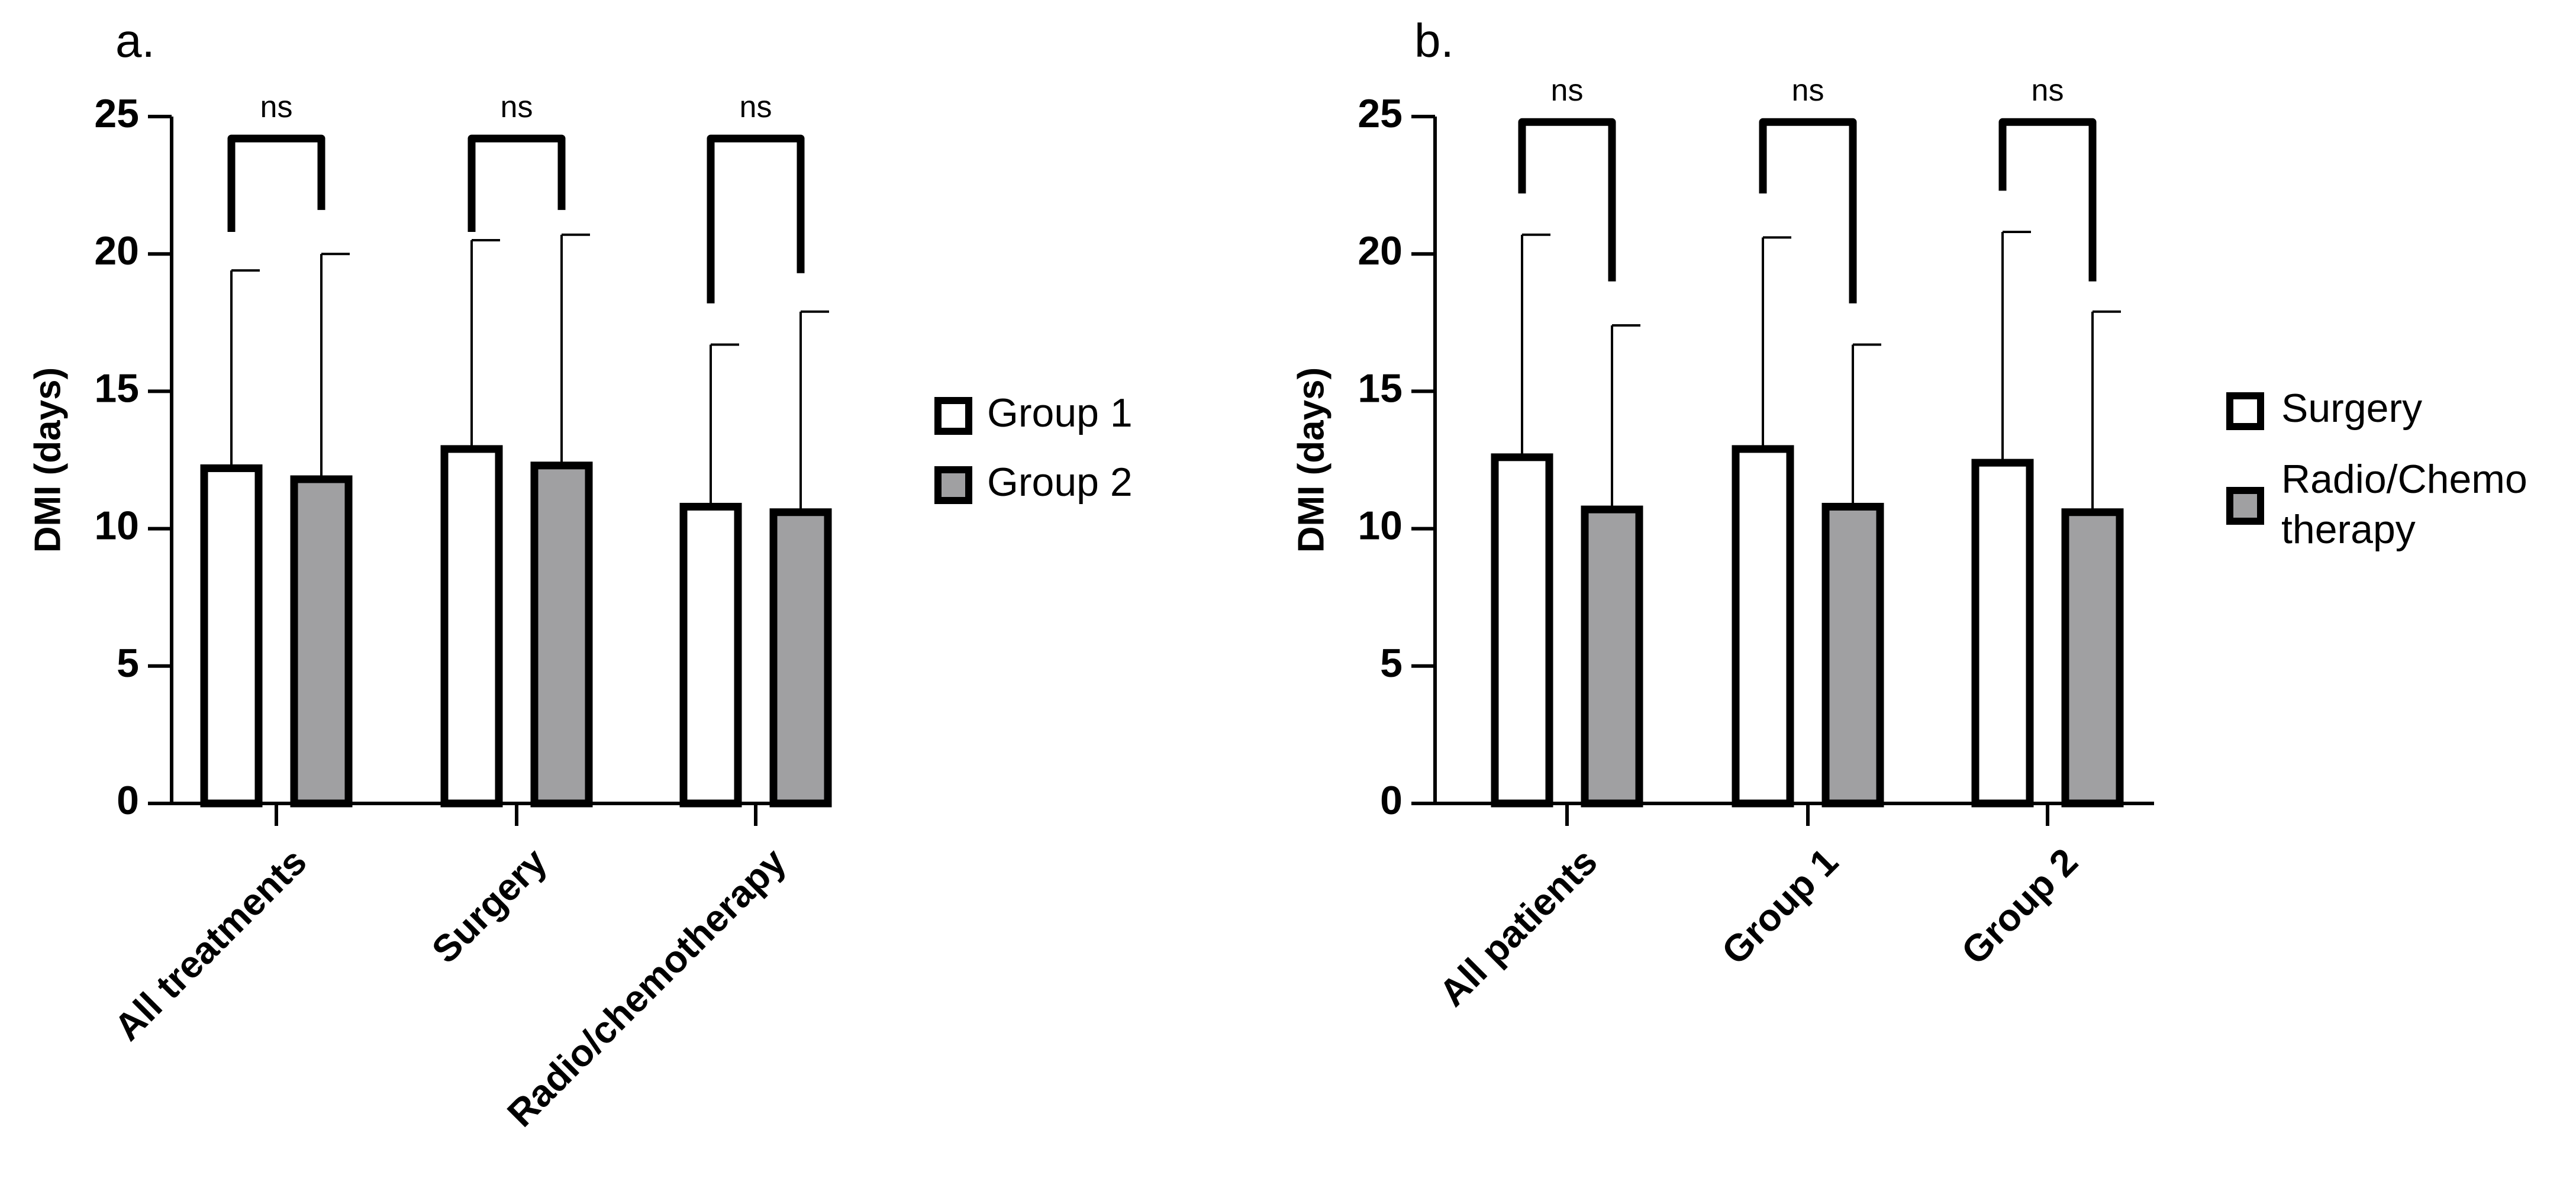 The image size is (2576, 1201). I want to click on legend-label: therapy, so click(2348, 529).